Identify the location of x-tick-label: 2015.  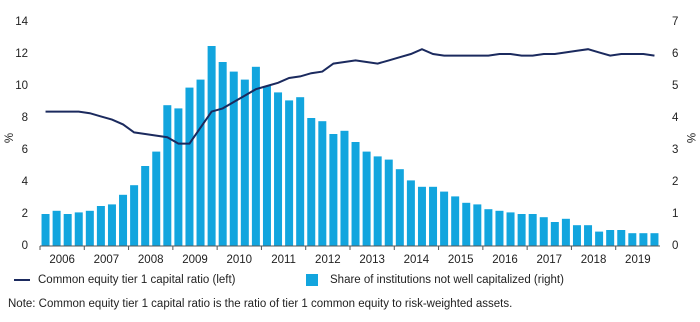
(461, 260).